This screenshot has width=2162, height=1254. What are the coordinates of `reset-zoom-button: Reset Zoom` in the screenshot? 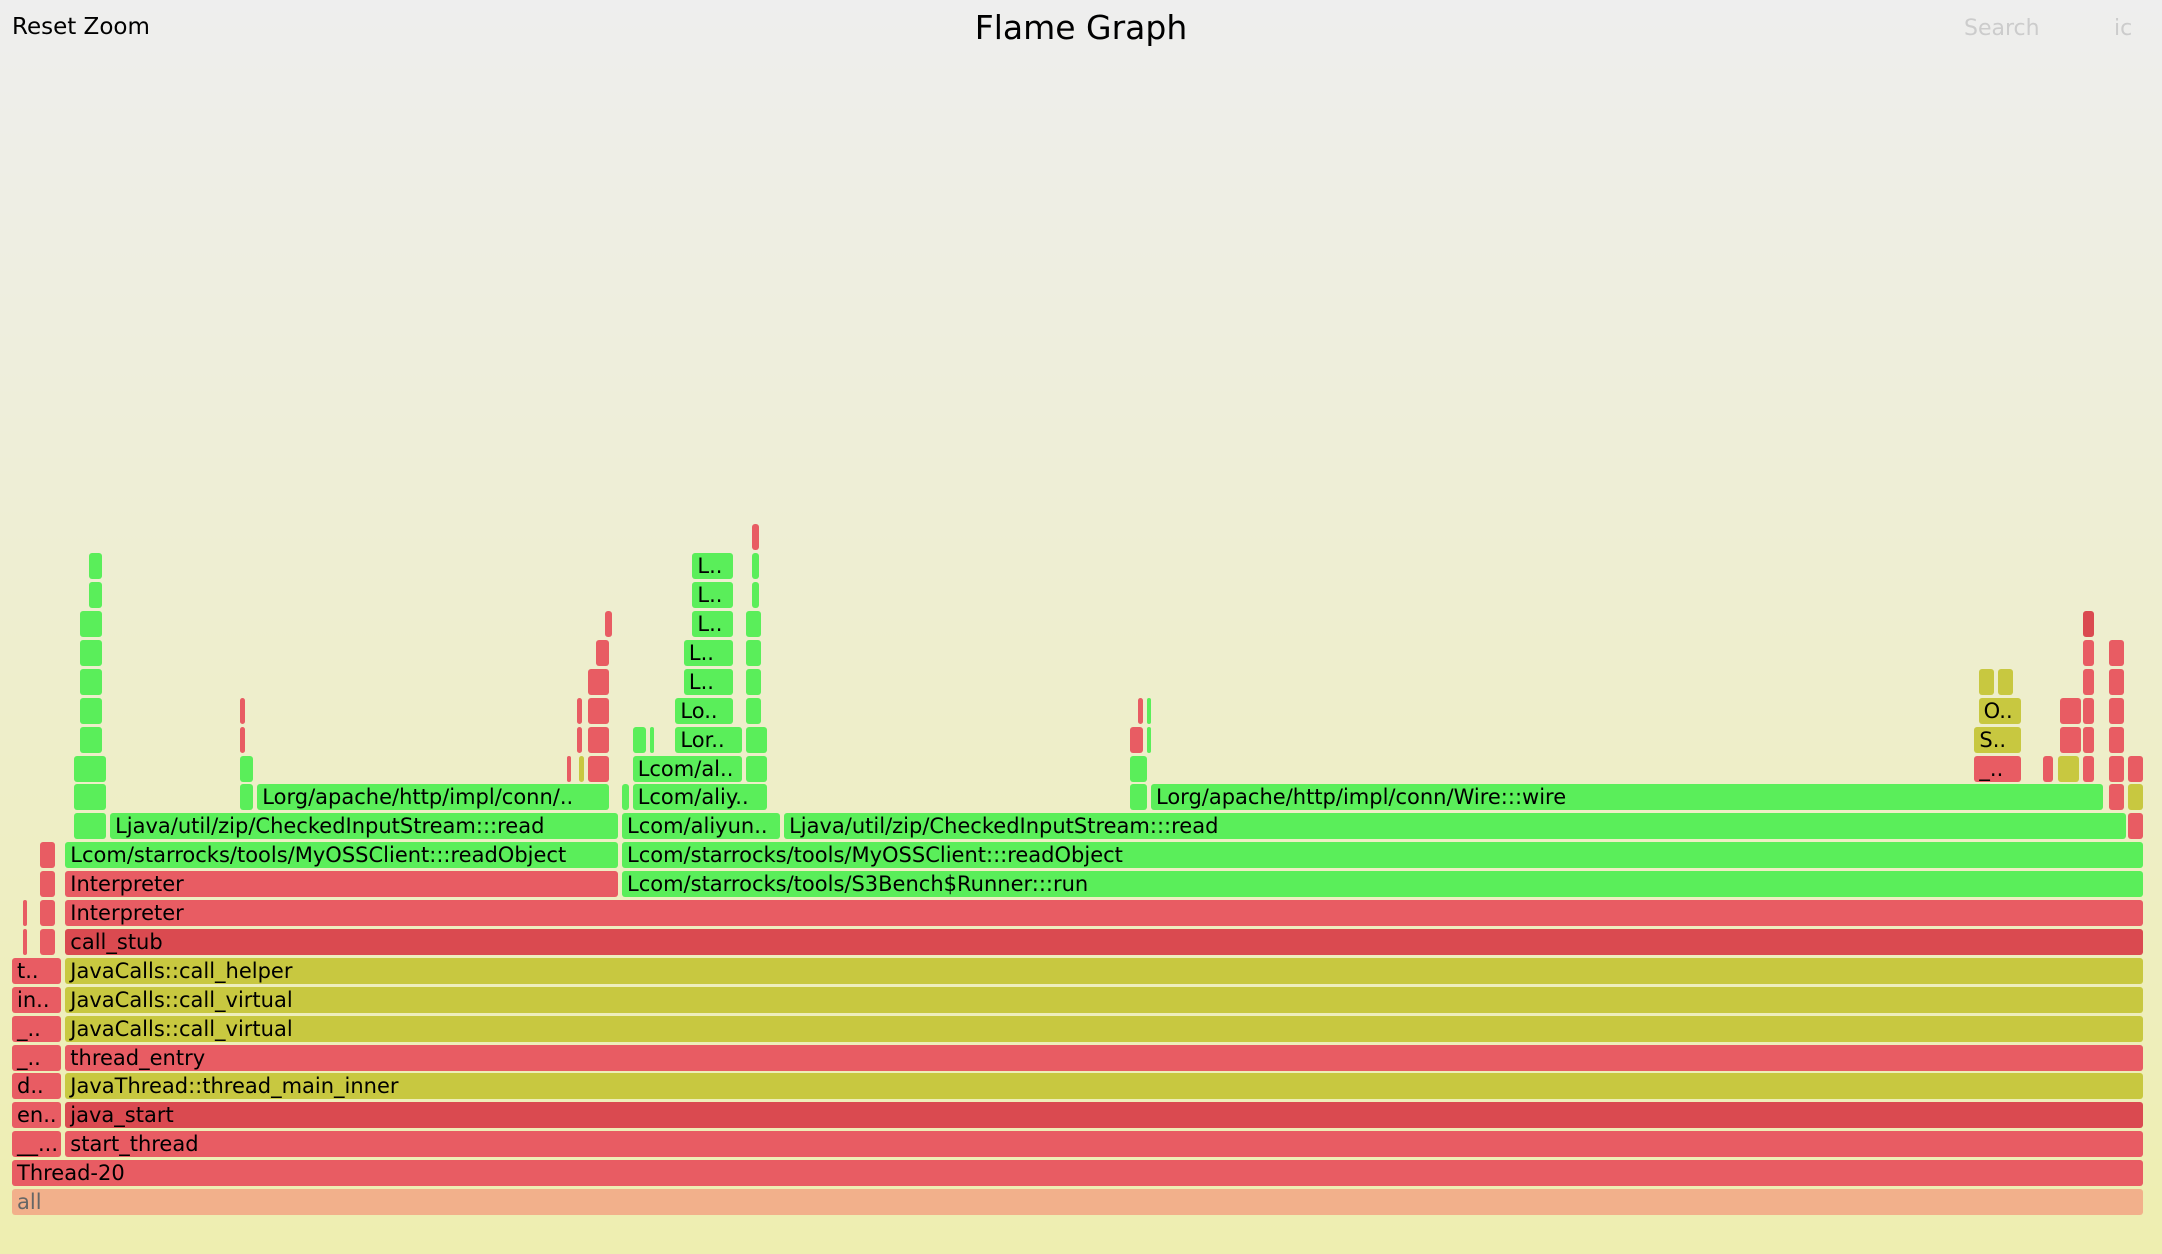 It's located at (81, 27).